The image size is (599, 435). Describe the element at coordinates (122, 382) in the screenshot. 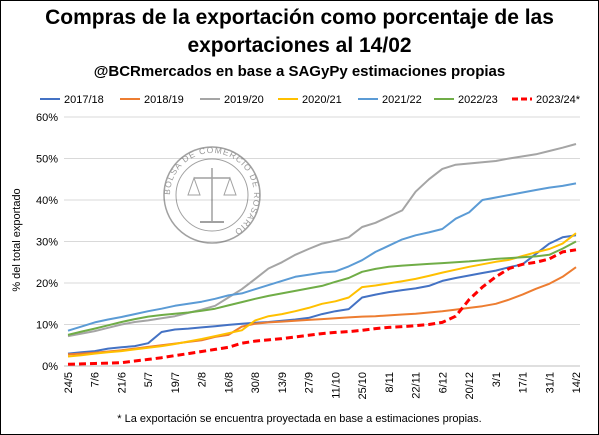

I see `x-tick-label: 21/6` at that location.